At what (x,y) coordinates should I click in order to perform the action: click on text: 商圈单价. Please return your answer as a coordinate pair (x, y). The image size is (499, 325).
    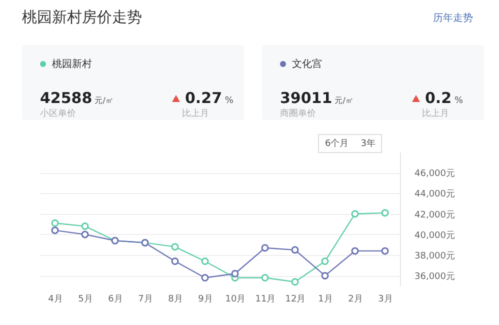
    Looking at the image, I should click on (298, 114).